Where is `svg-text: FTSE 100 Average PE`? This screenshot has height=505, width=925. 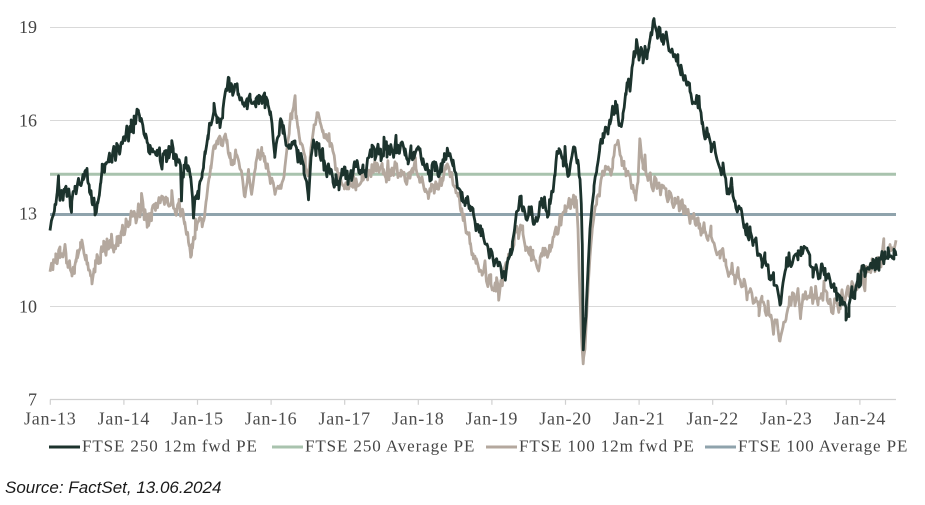
svg-text: FTSE 100 Average PE is located at coordinates (823, 446).